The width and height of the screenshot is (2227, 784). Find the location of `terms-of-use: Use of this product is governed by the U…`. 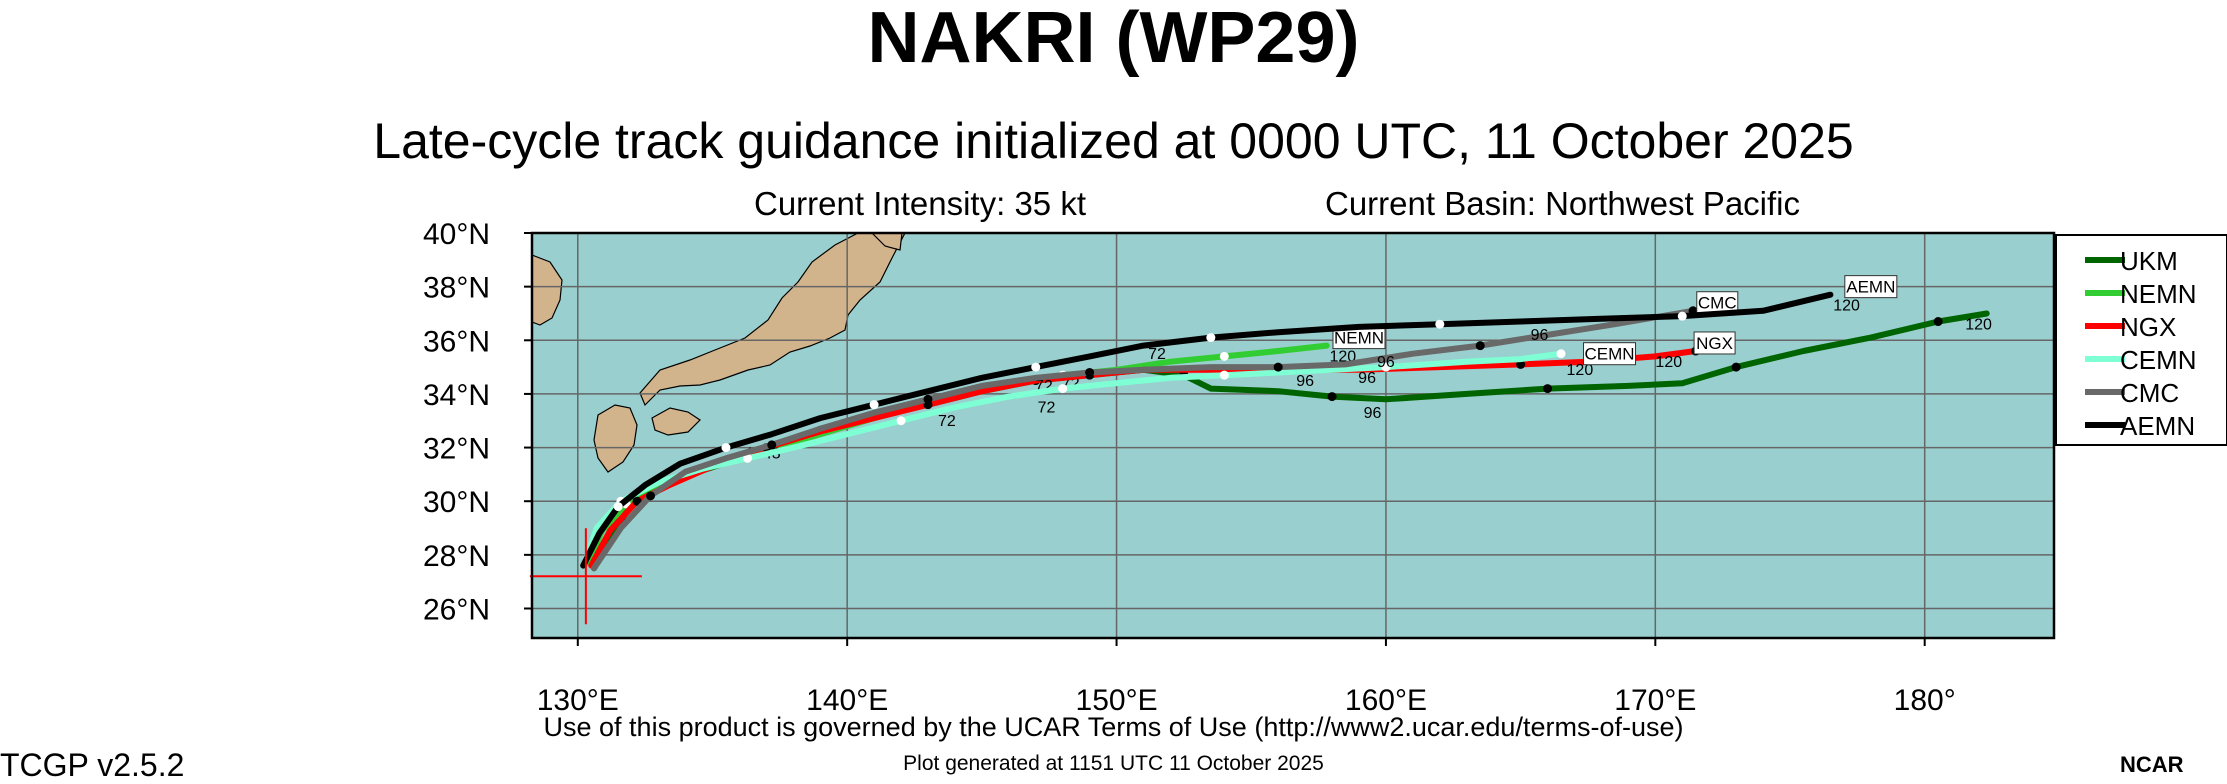

terms-of-use: Use of this product is governed by the U… is located at coordinates (1113, 727).